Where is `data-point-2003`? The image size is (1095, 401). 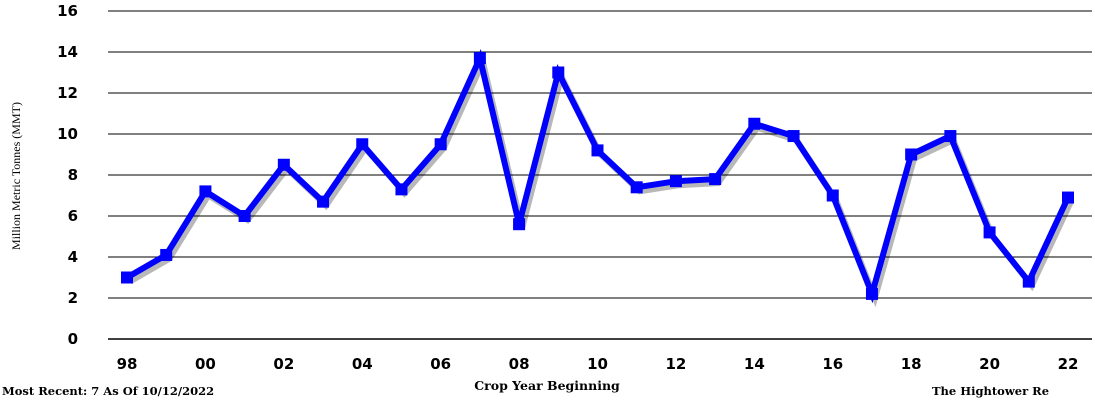
data-point-2003 is located at coordinates (323, 201).